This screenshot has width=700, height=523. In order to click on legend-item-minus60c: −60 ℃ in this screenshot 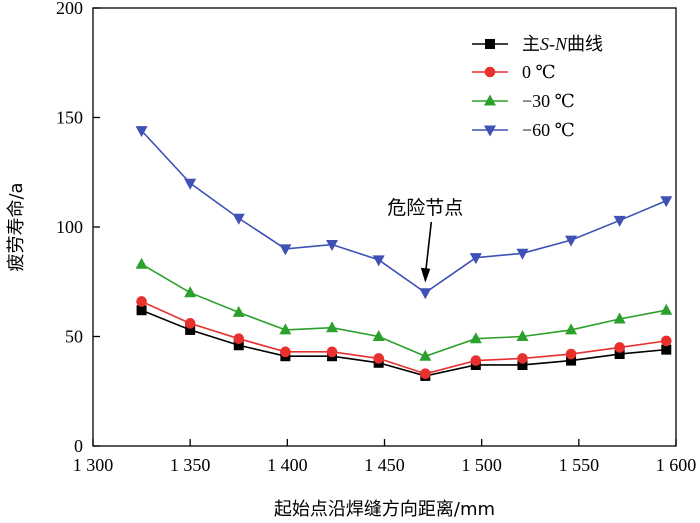, I will do `click(523, 130)`.